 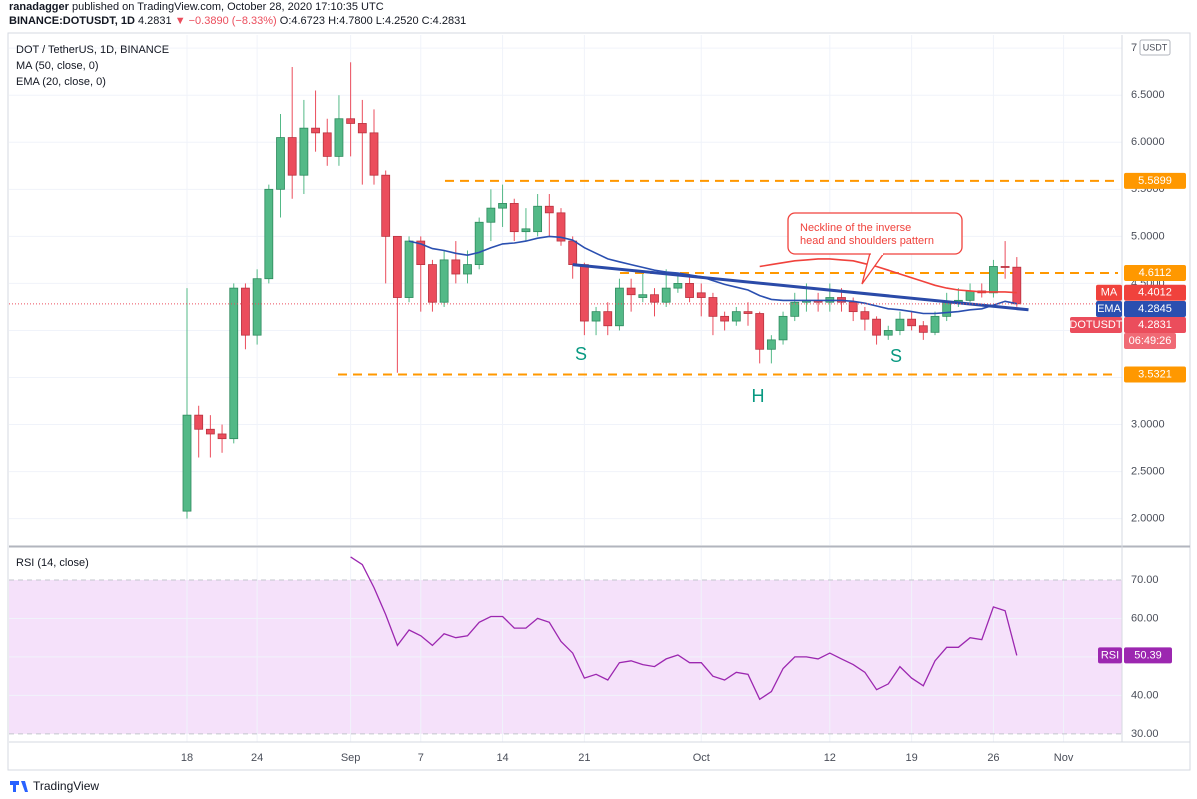 I want to click on countdown-tag: 06:49:26, so click(x=1150, y=341).